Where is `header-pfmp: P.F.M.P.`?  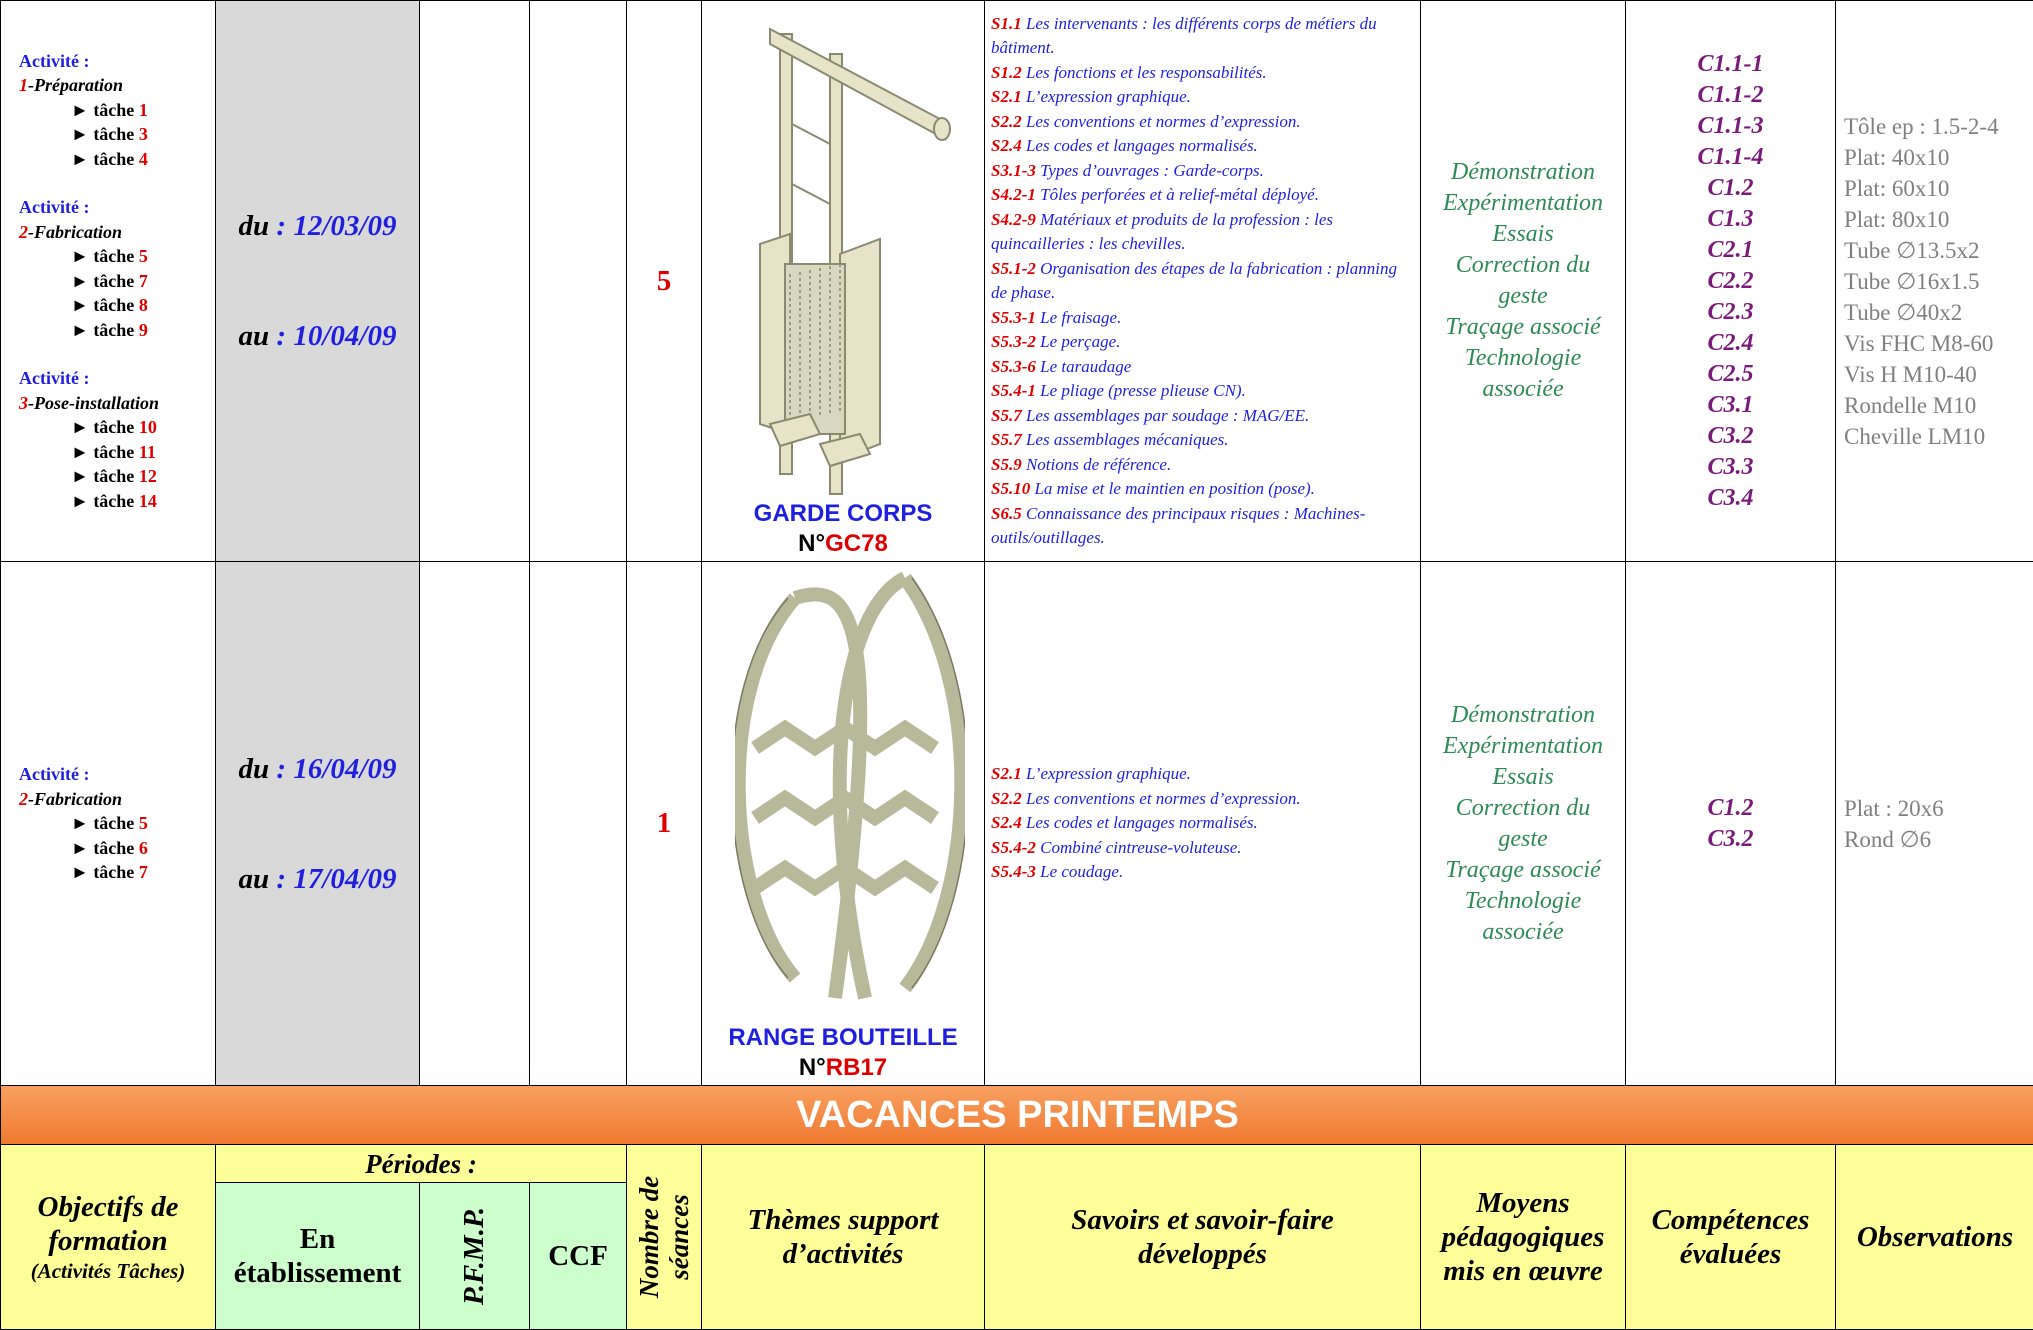 header-pfmp: P.F.M.P. is located at coordinates (474, 1256).